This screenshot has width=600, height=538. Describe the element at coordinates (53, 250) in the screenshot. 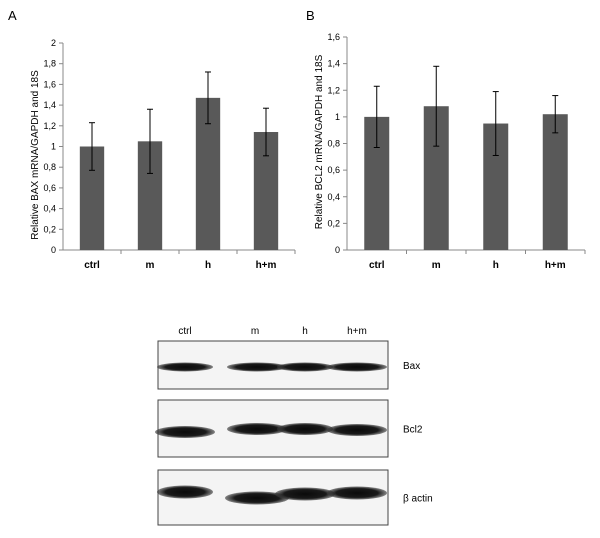

I see `y-tick-label-a: 0` at that location.